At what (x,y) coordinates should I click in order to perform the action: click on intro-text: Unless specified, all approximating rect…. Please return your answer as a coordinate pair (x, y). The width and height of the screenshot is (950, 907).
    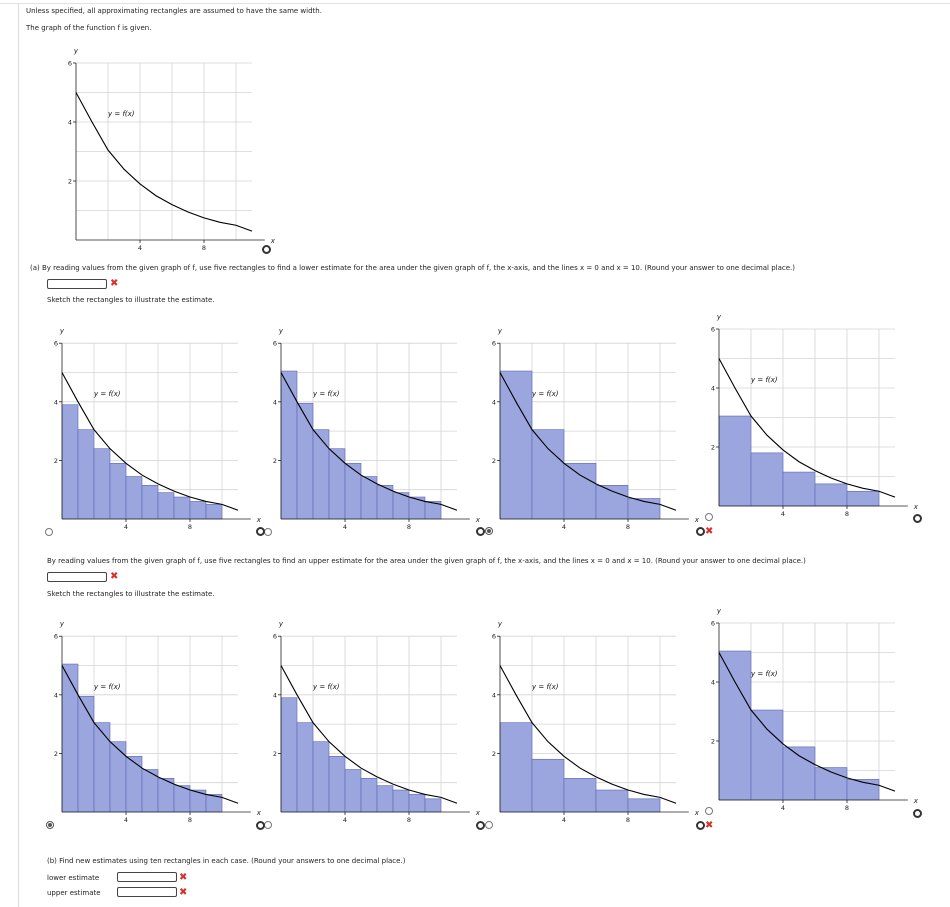
    Looking at the image, I should click on (174, 11).